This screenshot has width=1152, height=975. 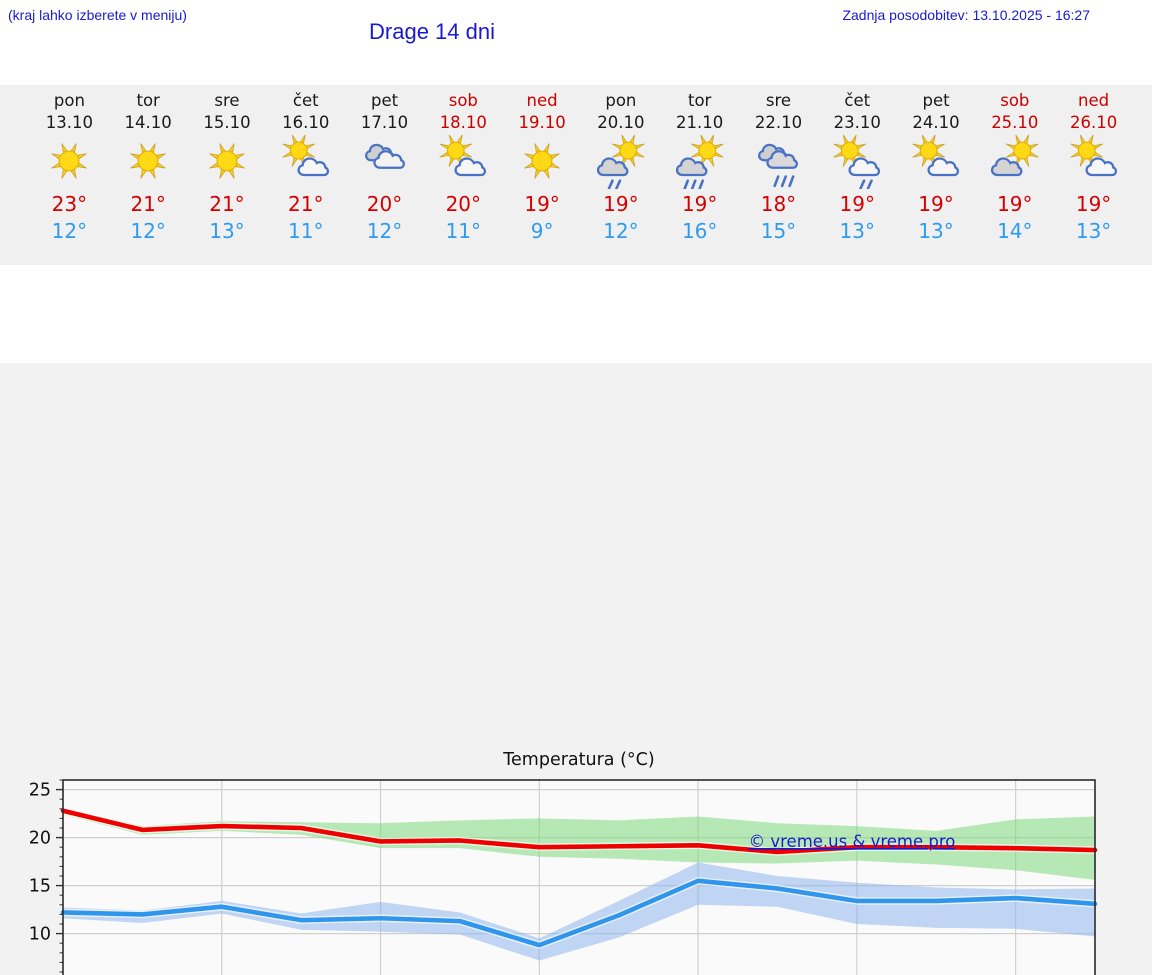 I want to click on max-temp-line, so click(x=579, y=831).